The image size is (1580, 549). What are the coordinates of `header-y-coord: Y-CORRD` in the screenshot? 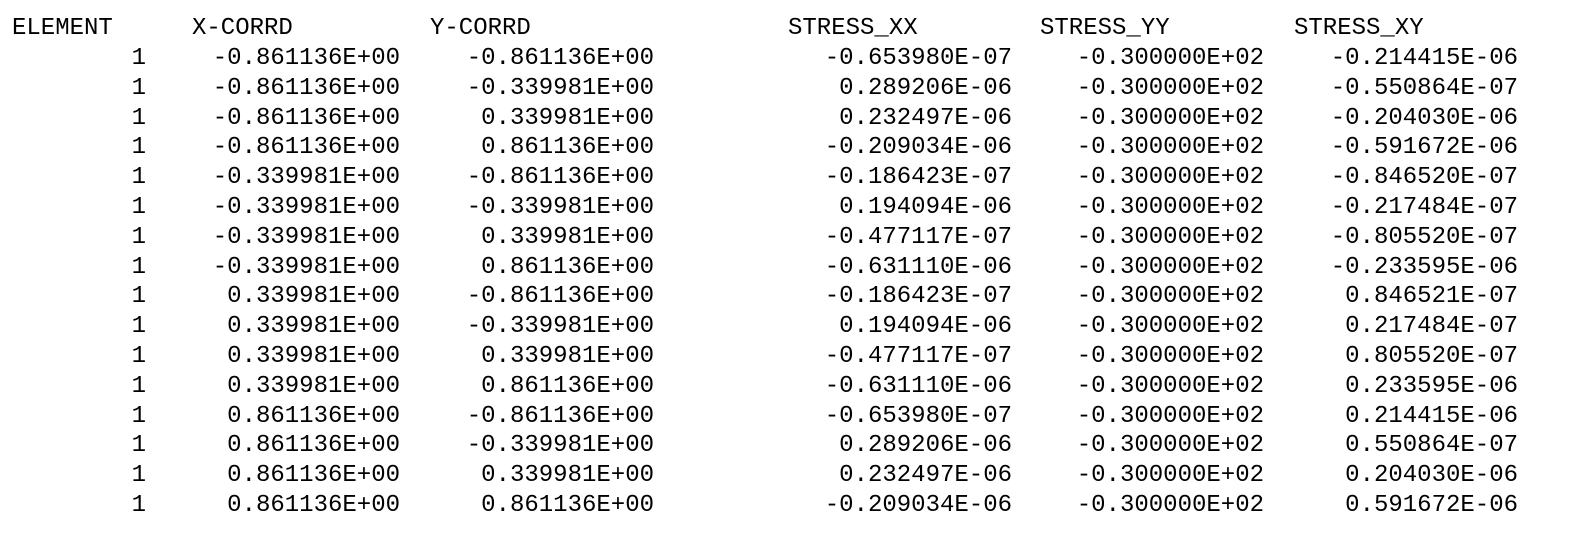 It's located at (480, 28).